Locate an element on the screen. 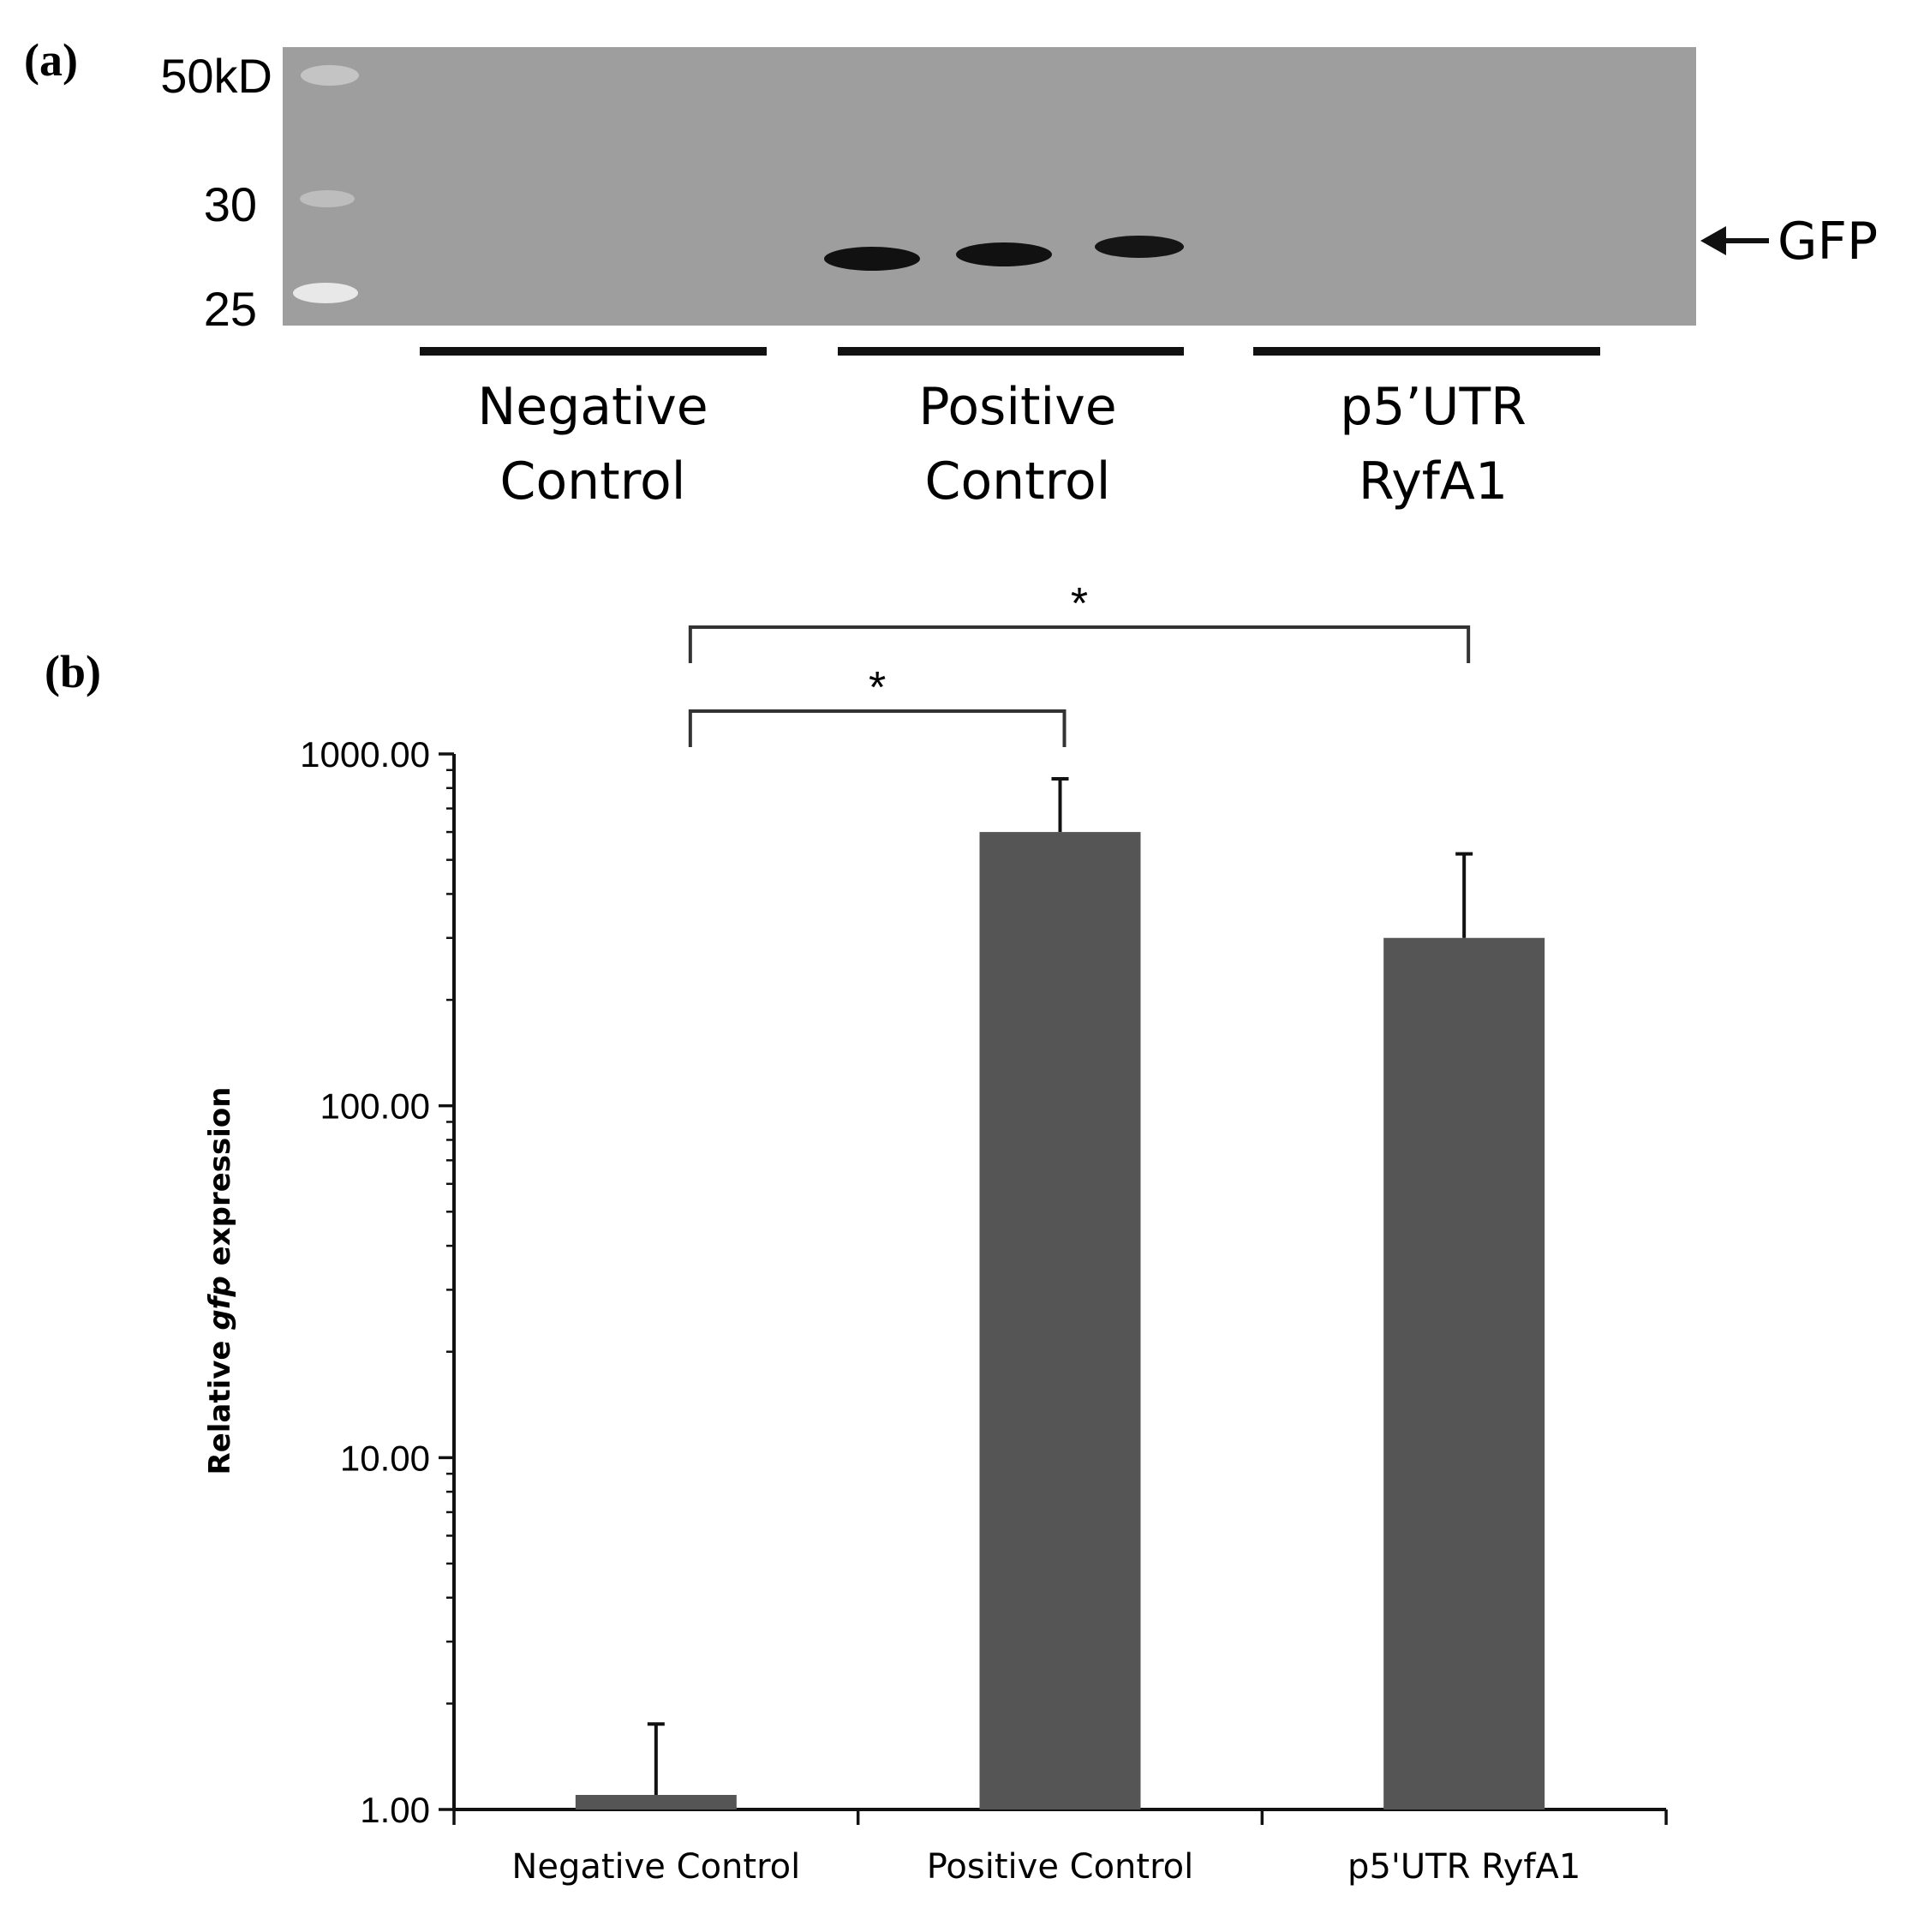  group-label-positive-line2: Control is located at coordinates (1018, 481).